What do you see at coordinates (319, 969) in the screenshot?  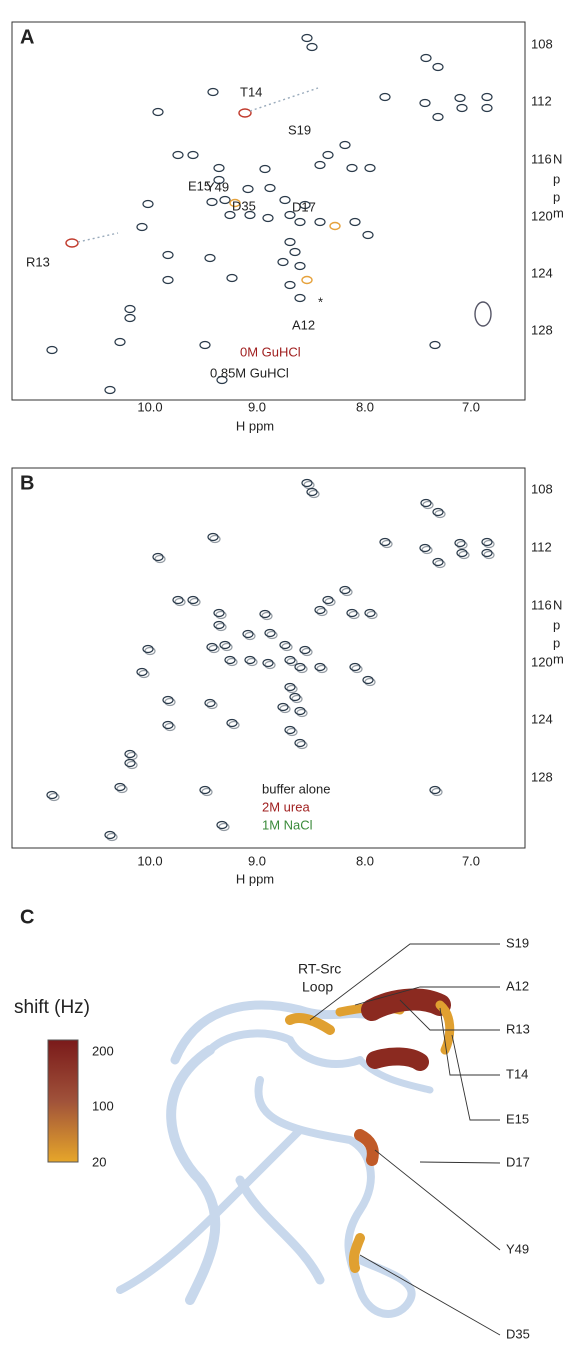 I see `loop-label: RT-Src` at bounding box center [319, 969].